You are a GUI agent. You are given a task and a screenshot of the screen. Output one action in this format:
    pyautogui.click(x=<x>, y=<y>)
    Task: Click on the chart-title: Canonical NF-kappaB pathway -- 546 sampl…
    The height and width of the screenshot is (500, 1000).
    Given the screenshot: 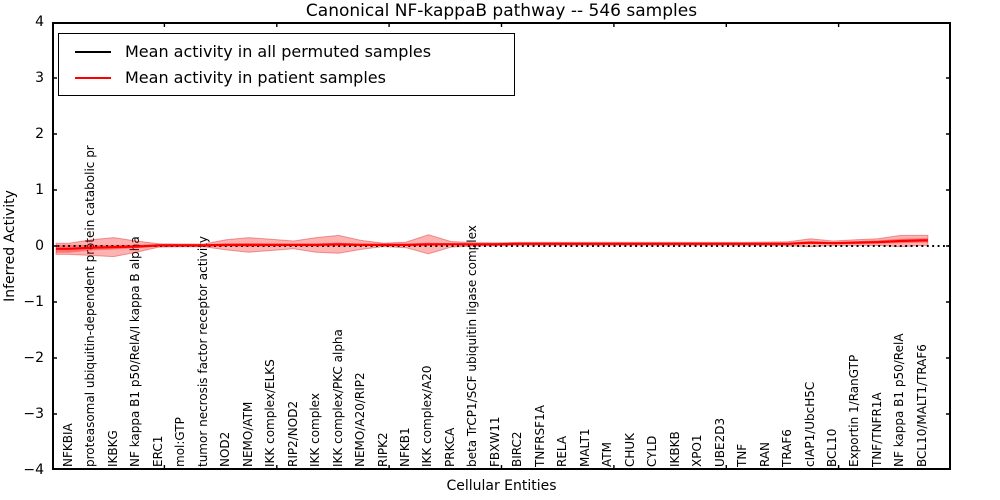 What is the action you would take?
    pyautogui.click(x=501, y=11)
    